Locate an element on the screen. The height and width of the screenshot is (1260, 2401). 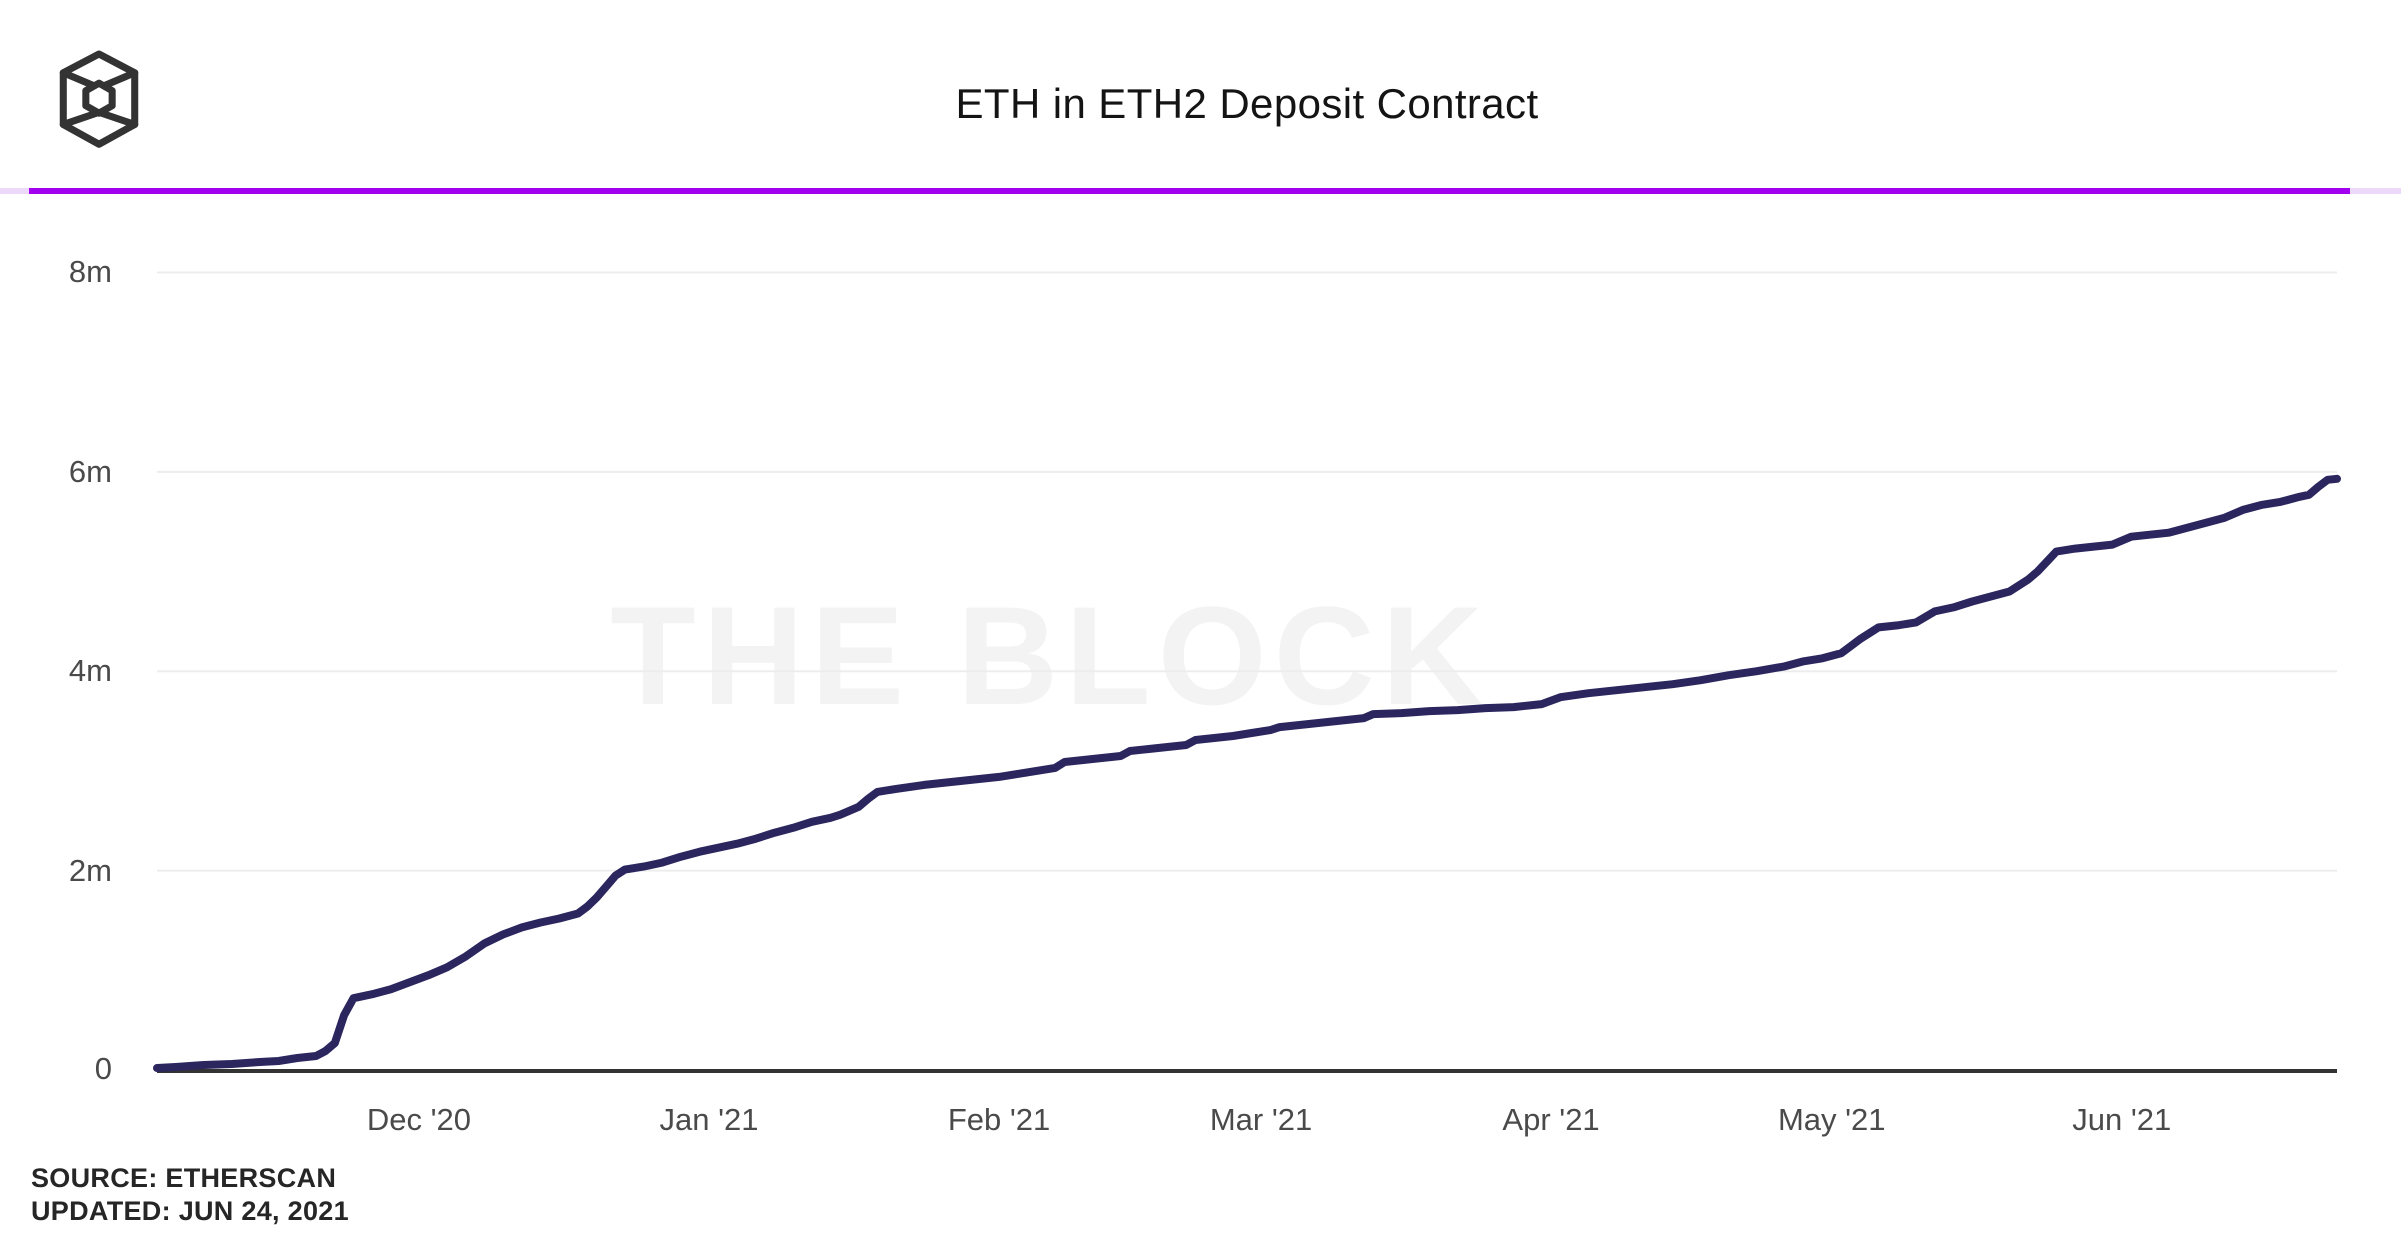
x-axis-tick-label: Feb '21 is located at coordinates (999, 1119).